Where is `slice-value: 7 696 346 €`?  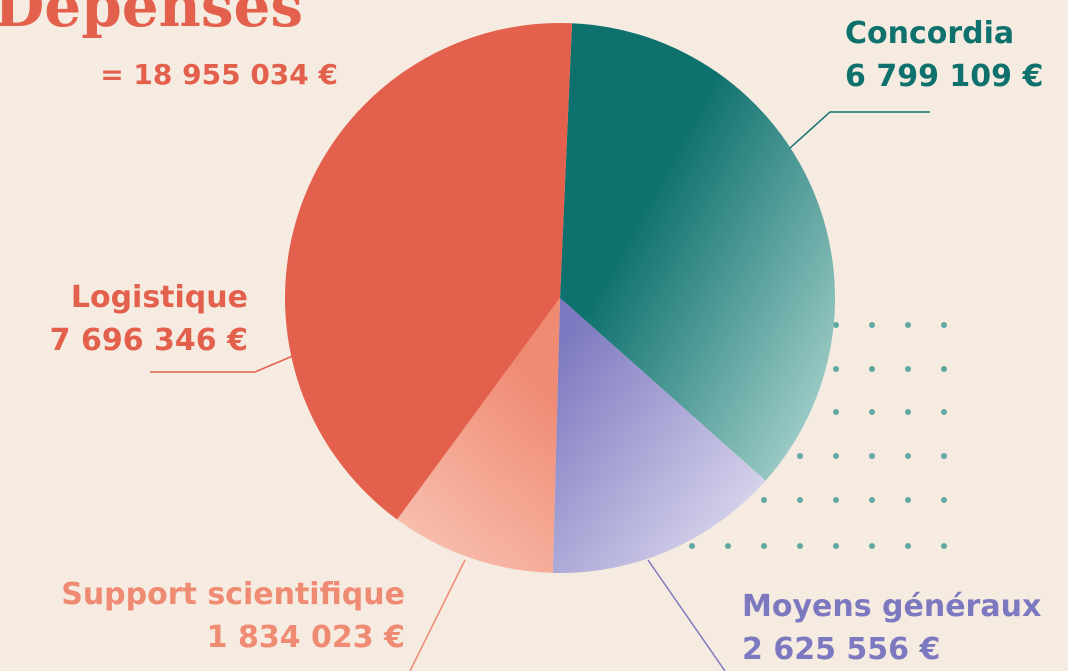
slice-value: 7 696 346 € is located at coordinates (149, 340).